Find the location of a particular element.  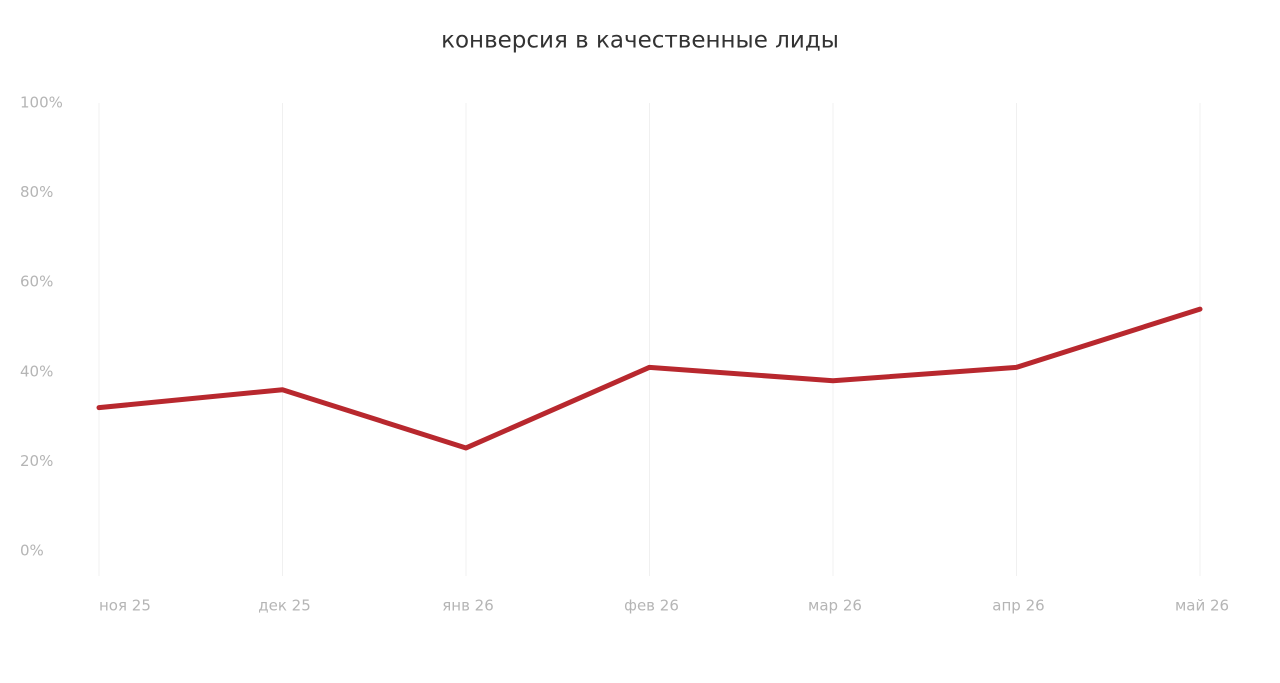

chart-title: конверсия в качественные лиды is located at coordinates (640, 41).